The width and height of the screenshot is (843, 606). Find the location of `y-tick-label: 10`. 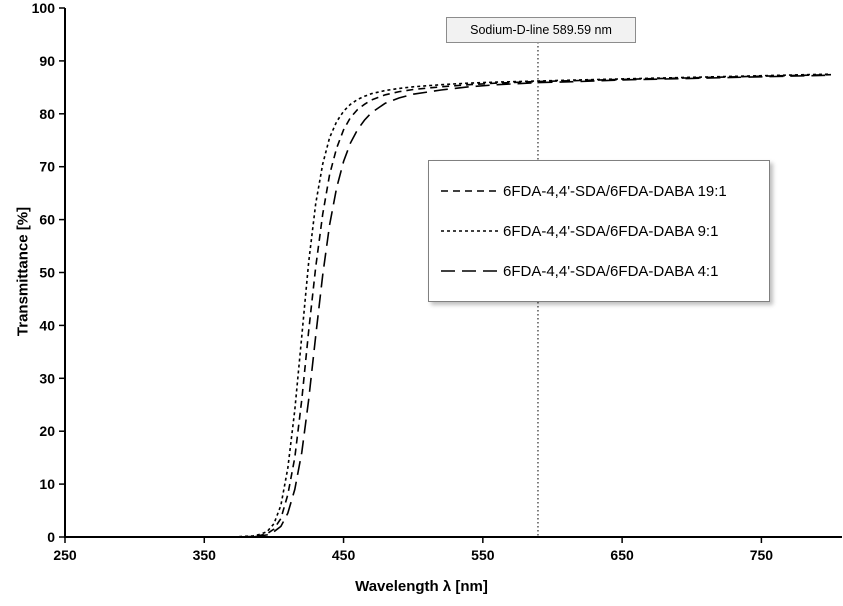

y-tick-label: 10 is located at coordinates (47, 484).